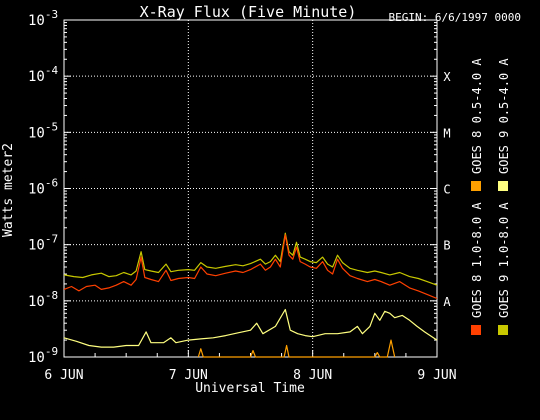  Describe the element at coordinates (63, 375) in the screenshot. I see `x-tick-label: 6 JUN` at that location.